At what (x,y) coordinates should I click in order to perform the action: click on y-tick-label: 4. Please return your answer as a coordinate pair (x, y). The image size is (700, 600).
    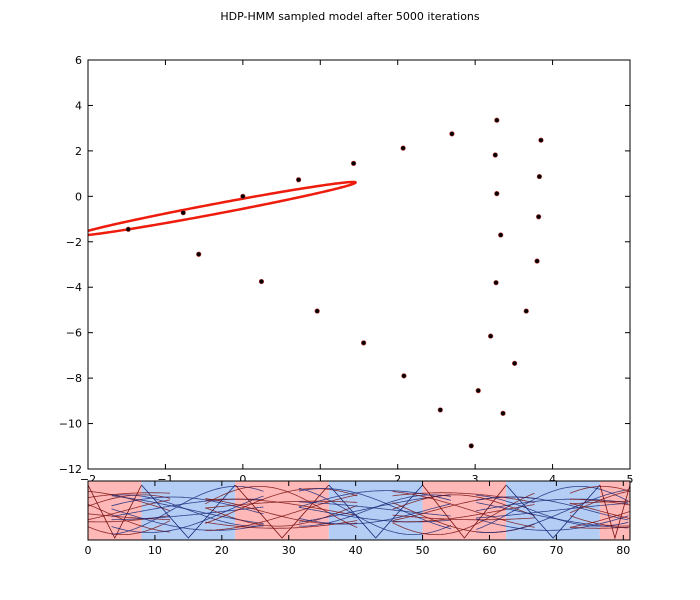
    Looking at the image, I should click on (78, 105).